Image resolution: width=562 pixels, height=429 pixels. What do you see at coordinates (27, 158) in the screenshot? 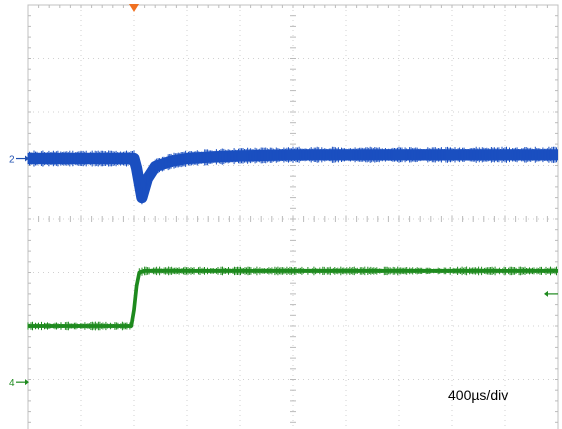
I see `channel-2-marker-arrowhead` at bounding box center [27, 158].